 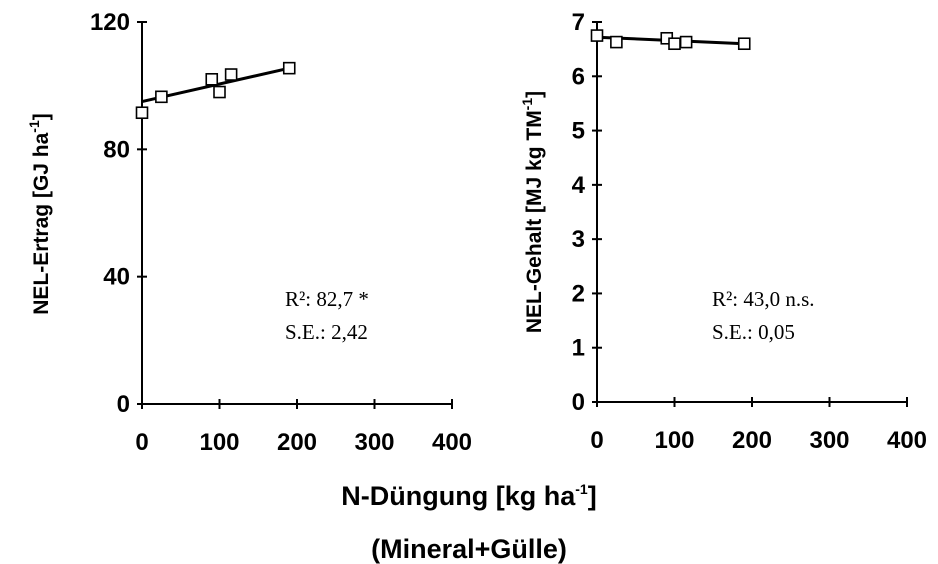 I want to click on x-axis-subtitle: (Mineral+Gülle), so click(x=469, y=549).